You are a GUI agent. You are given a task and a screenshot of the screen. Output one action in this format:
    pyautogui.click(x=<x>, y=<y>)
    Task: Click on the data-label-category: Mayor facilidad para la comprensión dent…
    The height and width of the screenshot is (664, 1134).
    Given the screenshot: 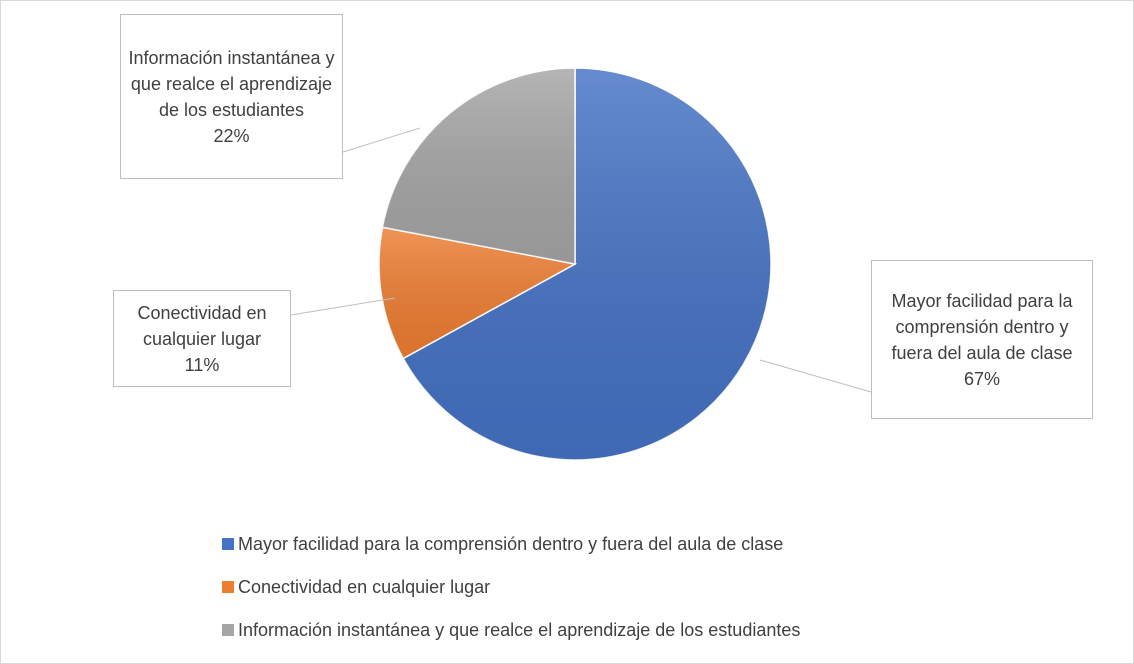 What is the action you would take?
    pyautogui.click(x=982, y=326)
    